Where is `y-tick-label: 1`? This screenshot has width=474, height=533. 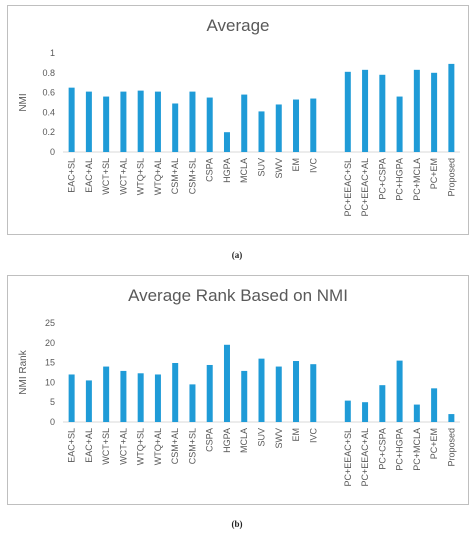 y-tick-label: 1 is located at coordinates (52, 53).